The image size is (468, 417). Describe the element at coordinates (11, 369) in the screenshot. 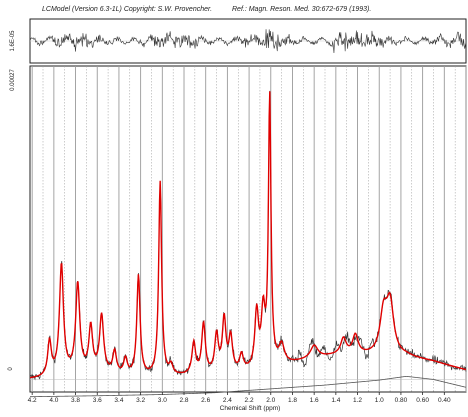

I see `zero-axis-label: 0` at that location.